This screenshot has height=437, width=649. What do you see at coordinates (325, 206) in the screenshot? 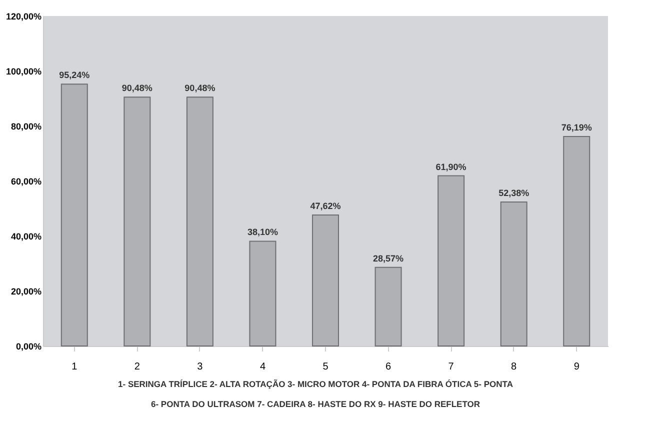
I see `data-label: 47,62%` at bounding box center [325, 206].